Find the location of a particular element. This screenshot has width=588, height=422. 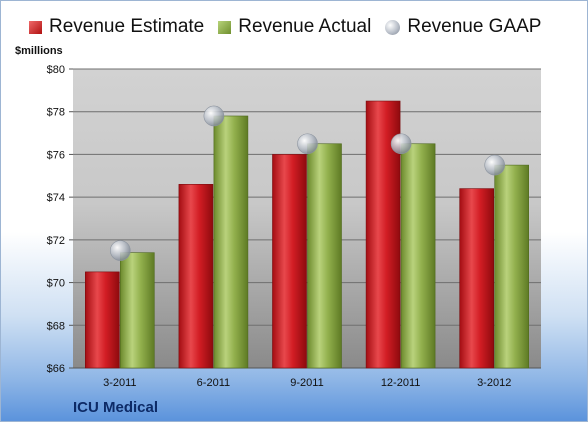

x-tick-label: 3-2011 is located at coordinates (119, 383).